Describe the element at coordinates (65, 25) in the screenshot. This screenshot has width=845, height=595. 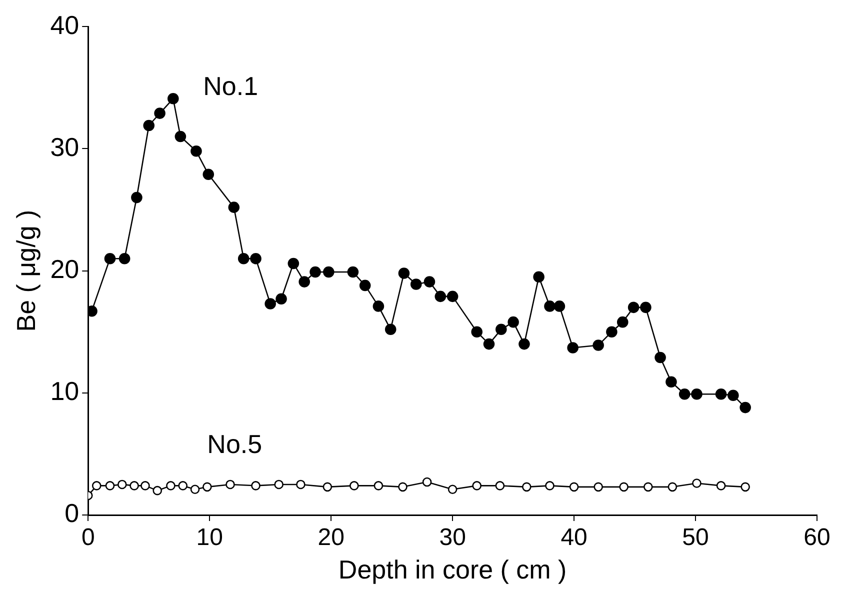
I see `y-tick-label: 40` at that location.